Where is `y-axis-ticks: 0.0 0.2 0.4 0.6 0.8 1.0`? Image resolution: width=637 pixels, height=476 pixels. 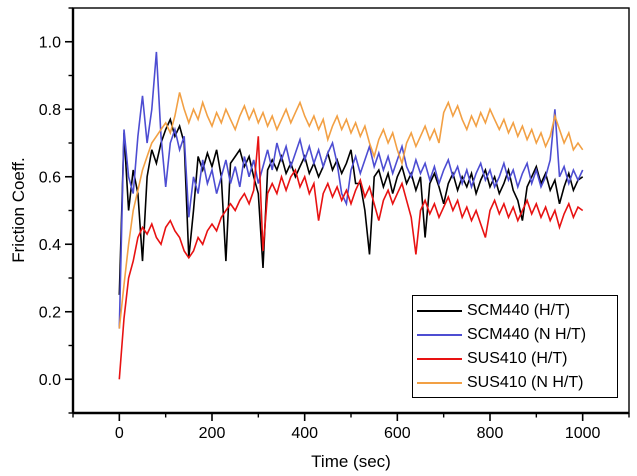
y-axis-ticks: 0.0 0.2 0.4 0.6 0.8 1.0 is located at coordinates (56, 210).